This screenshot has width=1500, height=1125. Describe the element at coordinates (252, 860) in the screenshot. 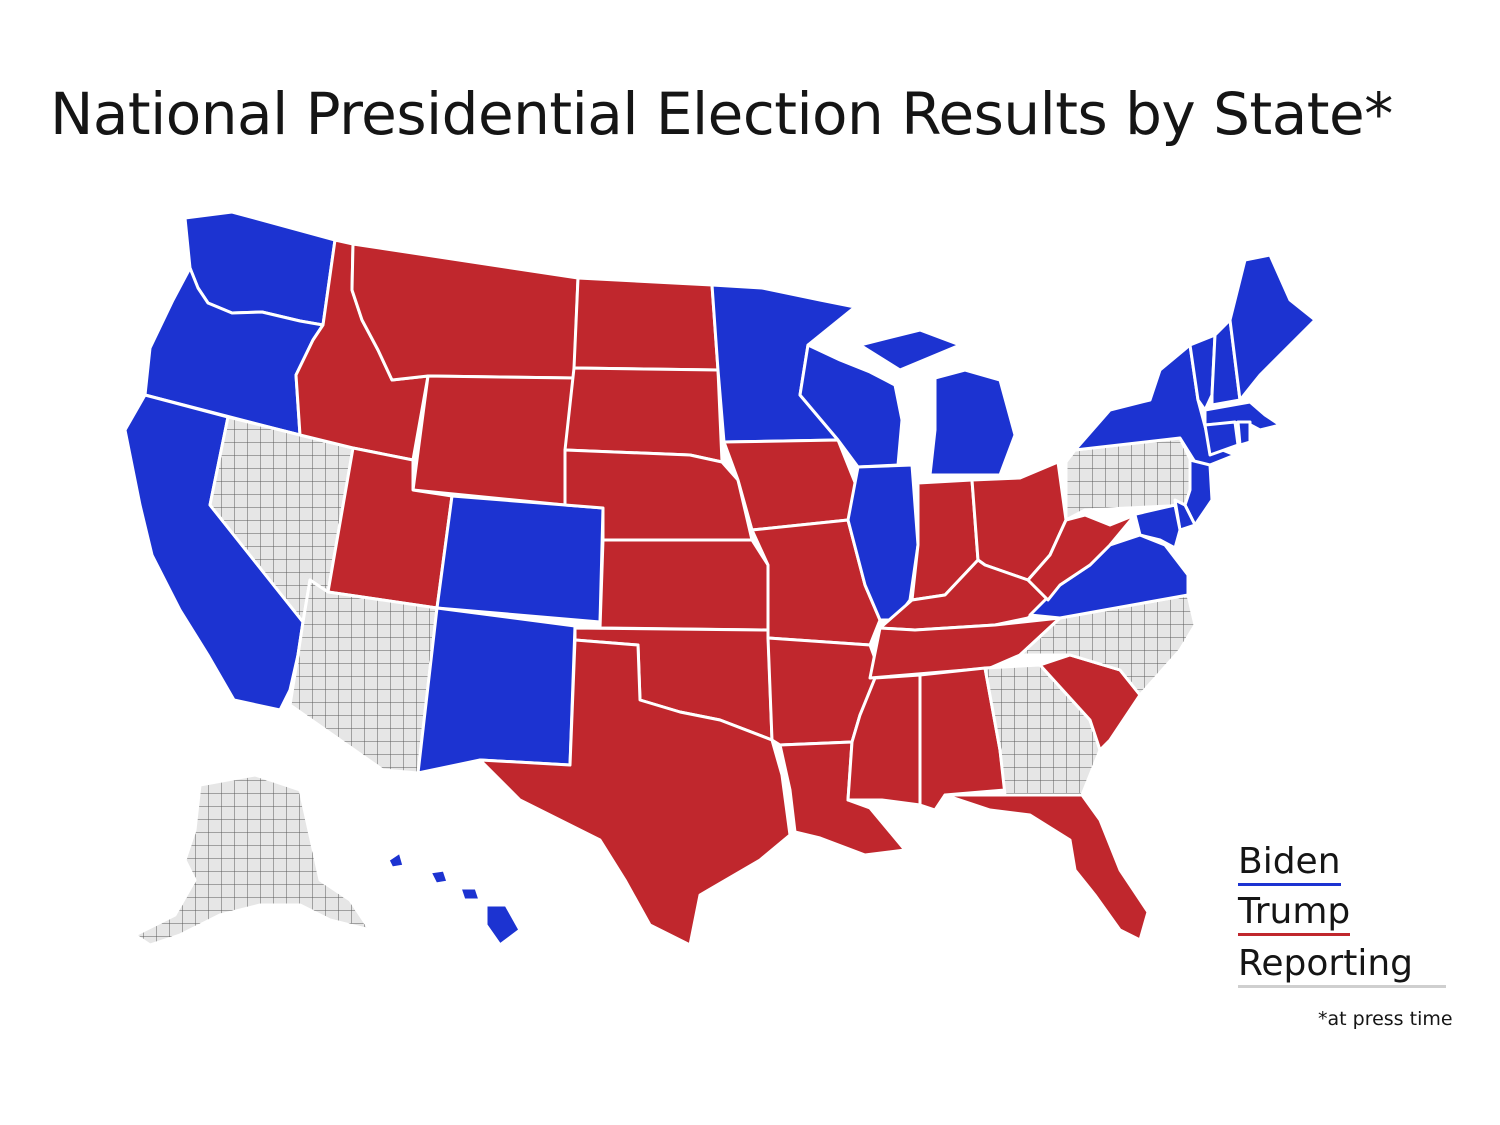

I see `state-ak` at that location.